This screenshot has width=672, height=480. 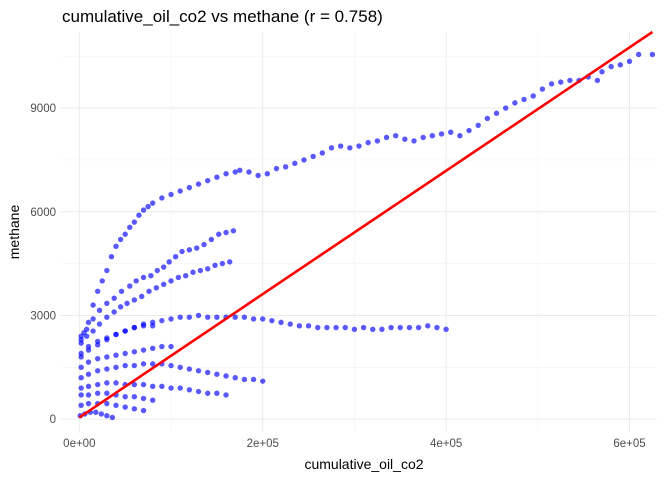 I want to click on y-tick-label: 0, so click(x=53, y=420).